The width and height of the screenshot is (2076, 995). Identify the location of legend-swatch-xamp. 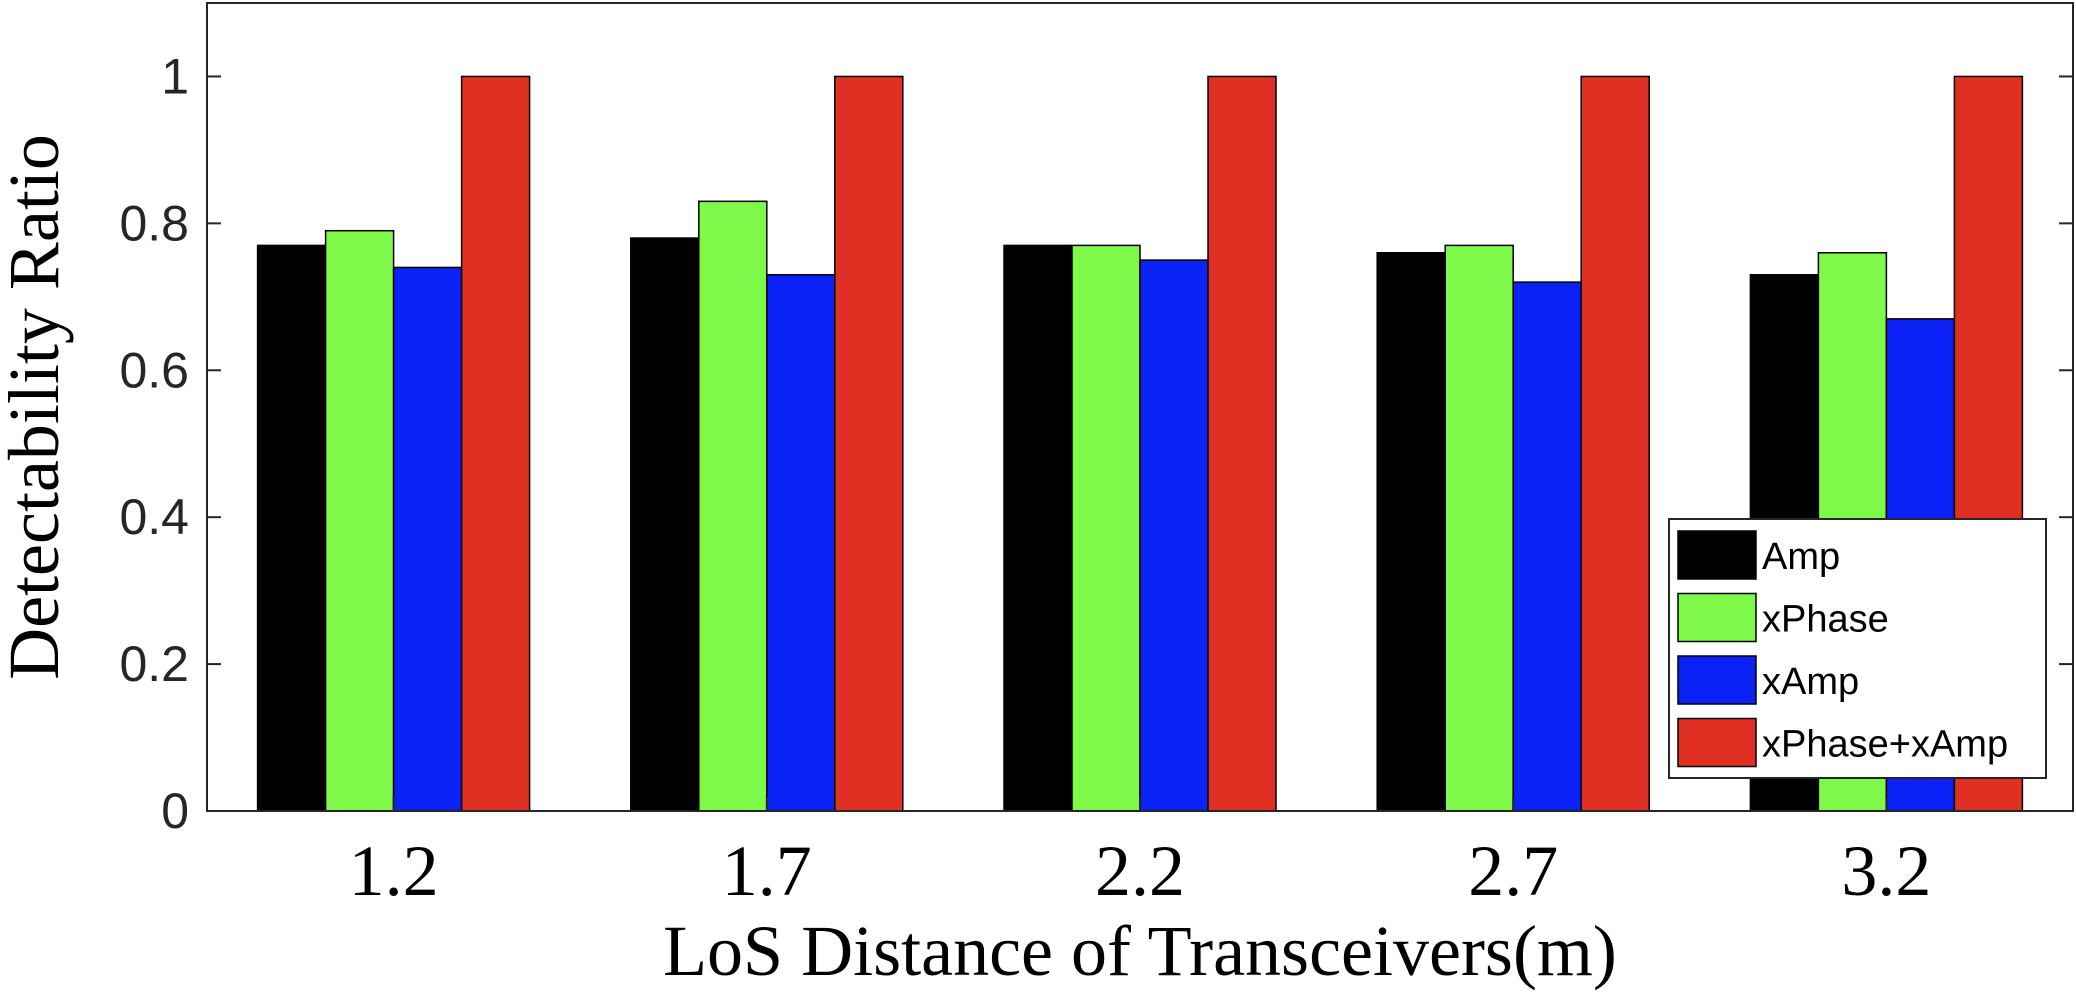
(1717, 680).